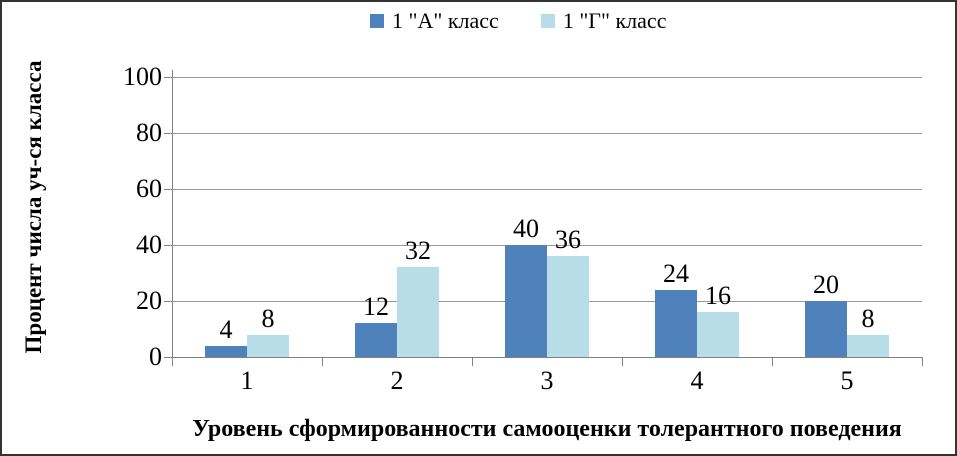 The width and height of the screenshot is (957, 456). Describe the element at coordinates (676, 273) in the screenshot. I see `bar-value-label: 24` at that location.